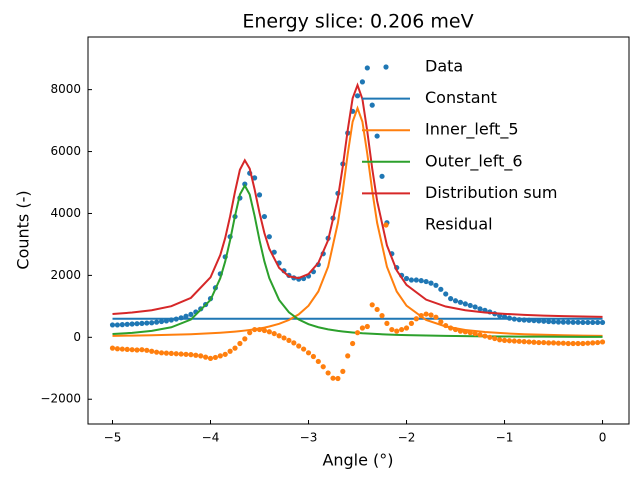 The width and height of the screenshot is (639, 481). I want to click on legend-marker, so click(386, 225).